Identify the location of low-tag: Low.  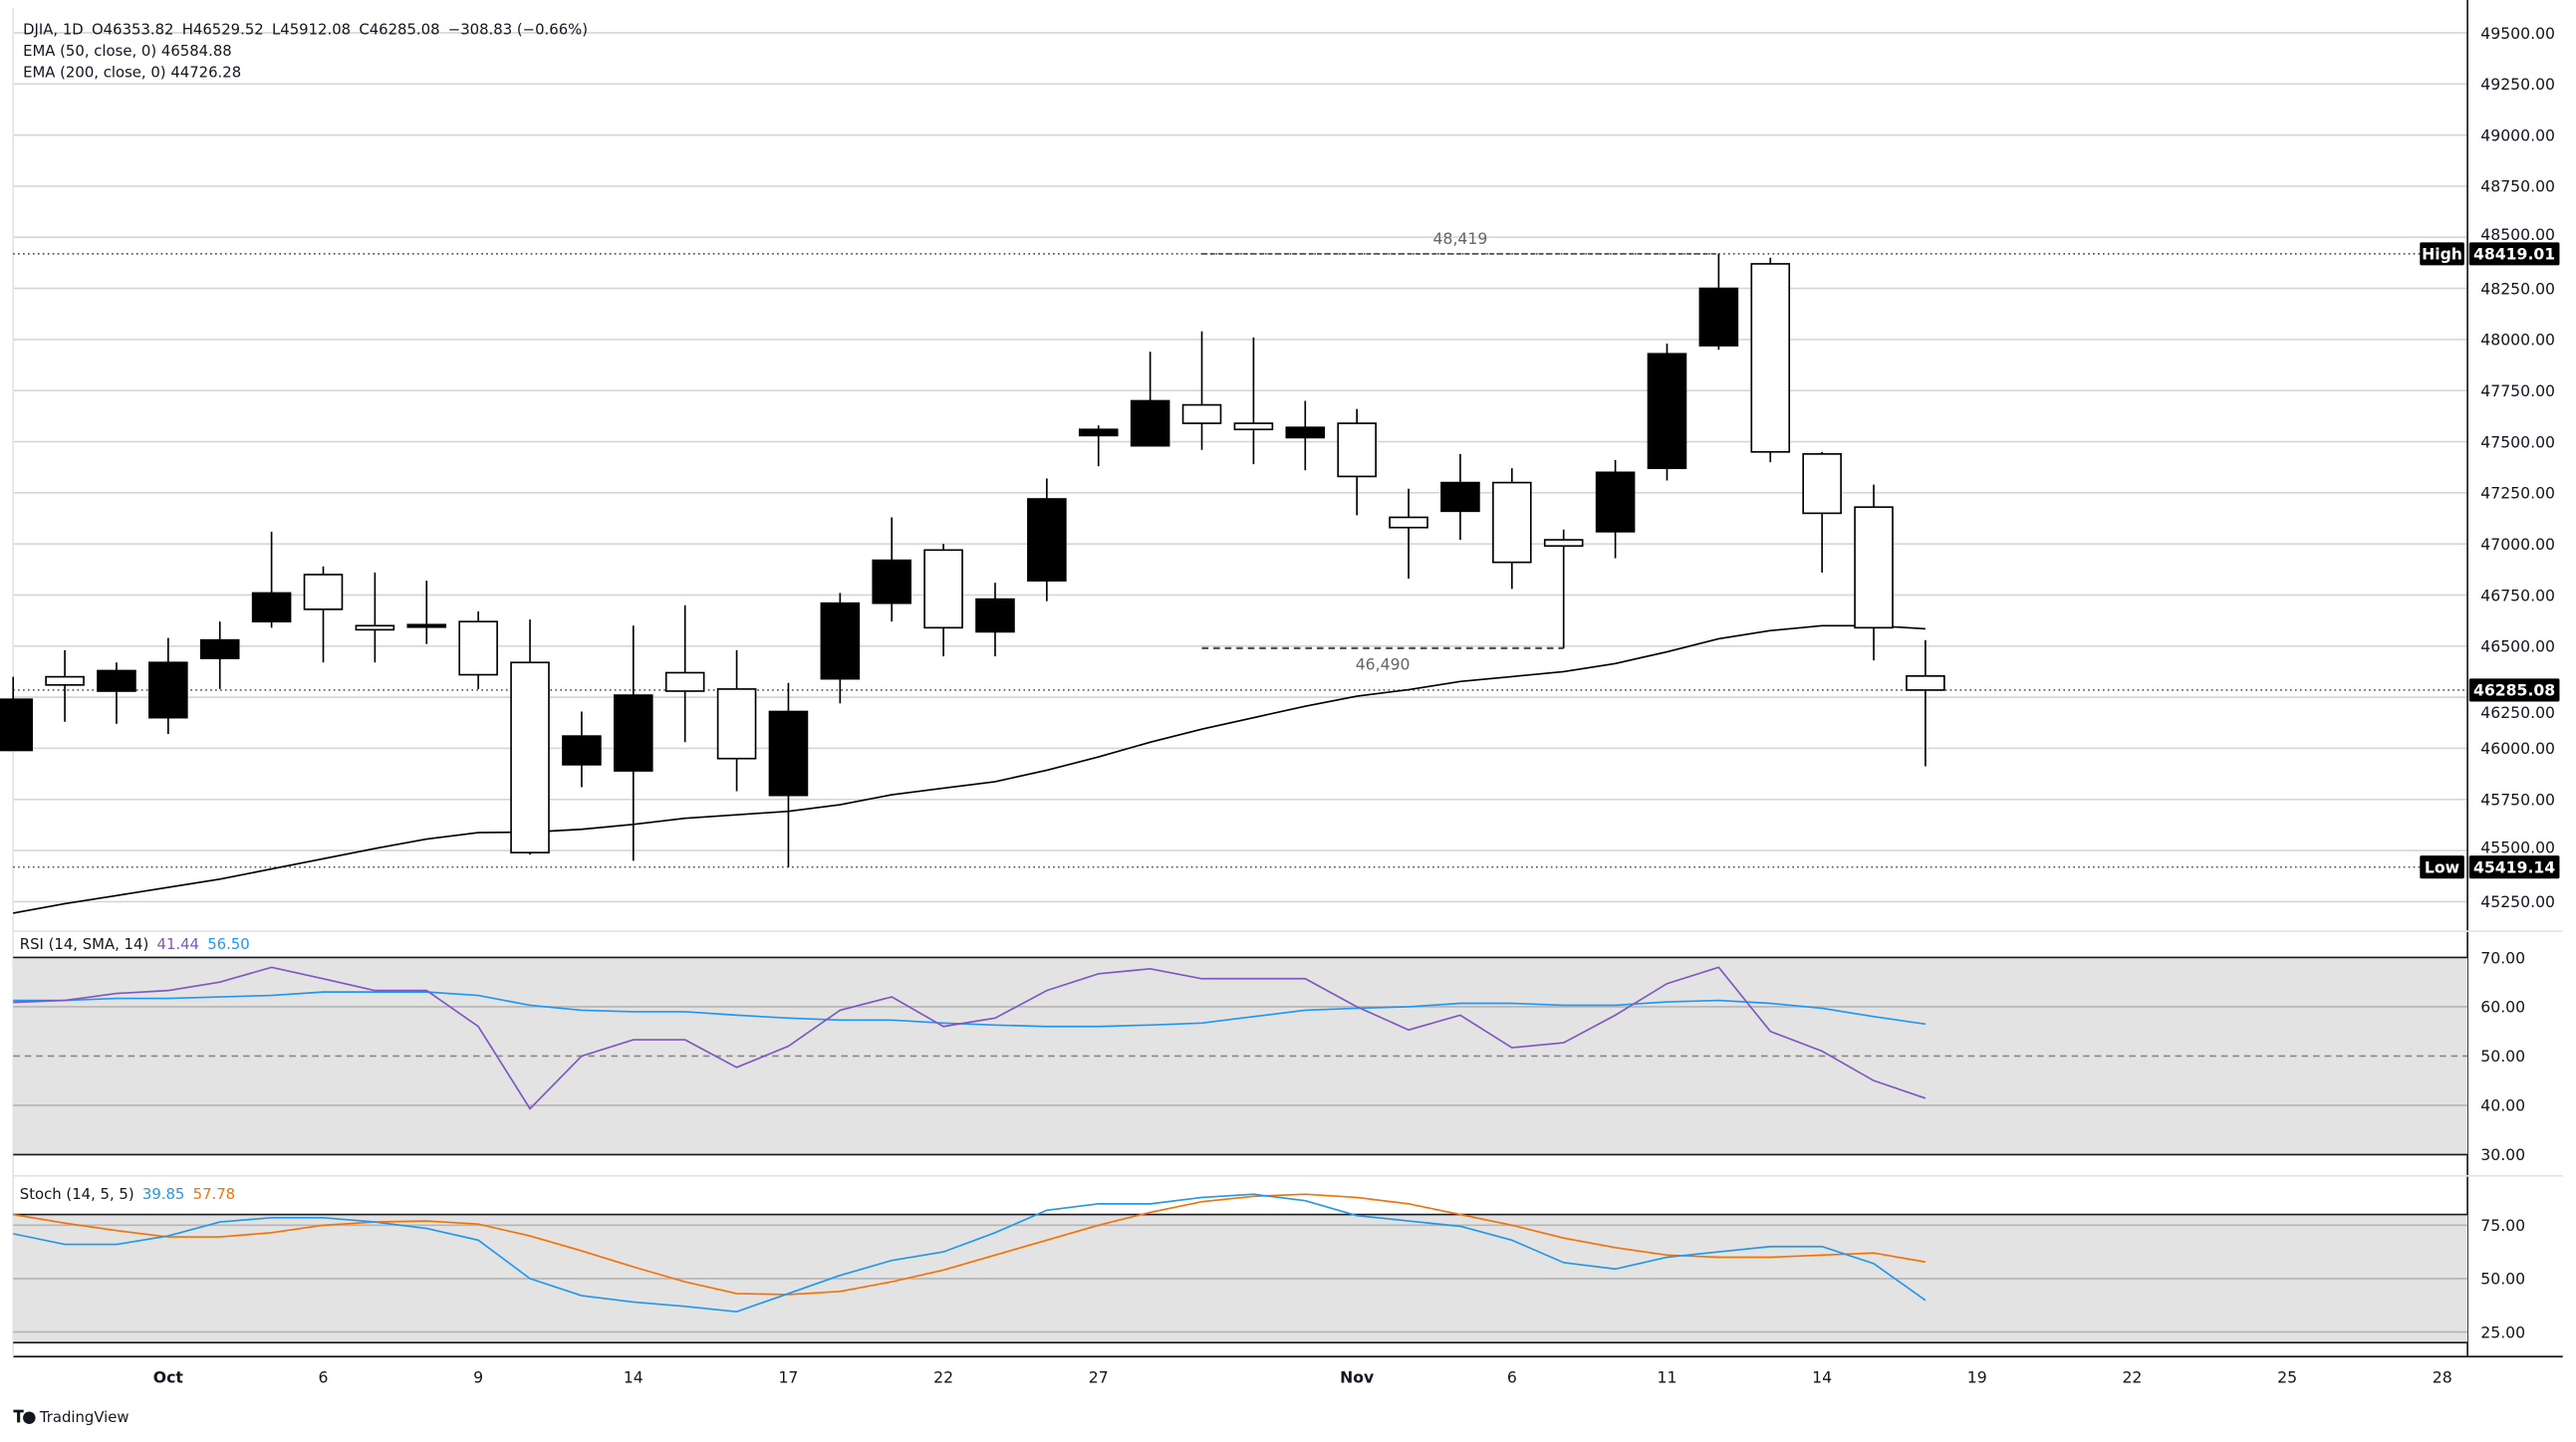
(2442, 866).